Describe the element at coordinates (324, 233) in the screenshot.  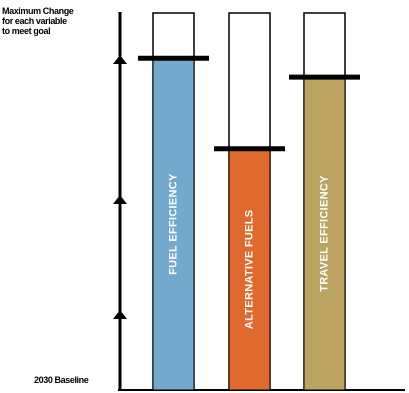
I see `bar-label: TRAVEL EFFICIENCY` at that location.